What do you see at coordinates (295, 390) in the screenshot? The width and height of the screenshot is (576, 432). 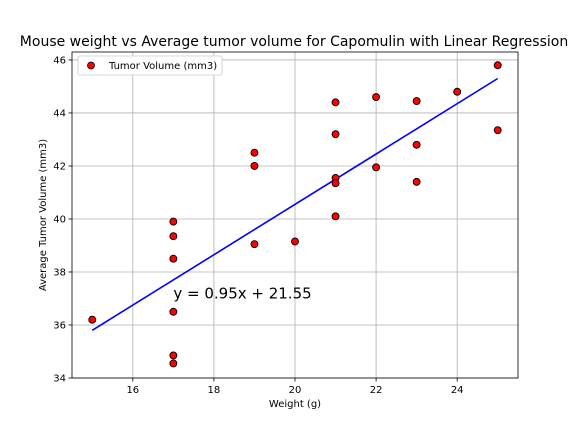 I see `x-tick-label: 20` at bounding box center [295, 390].